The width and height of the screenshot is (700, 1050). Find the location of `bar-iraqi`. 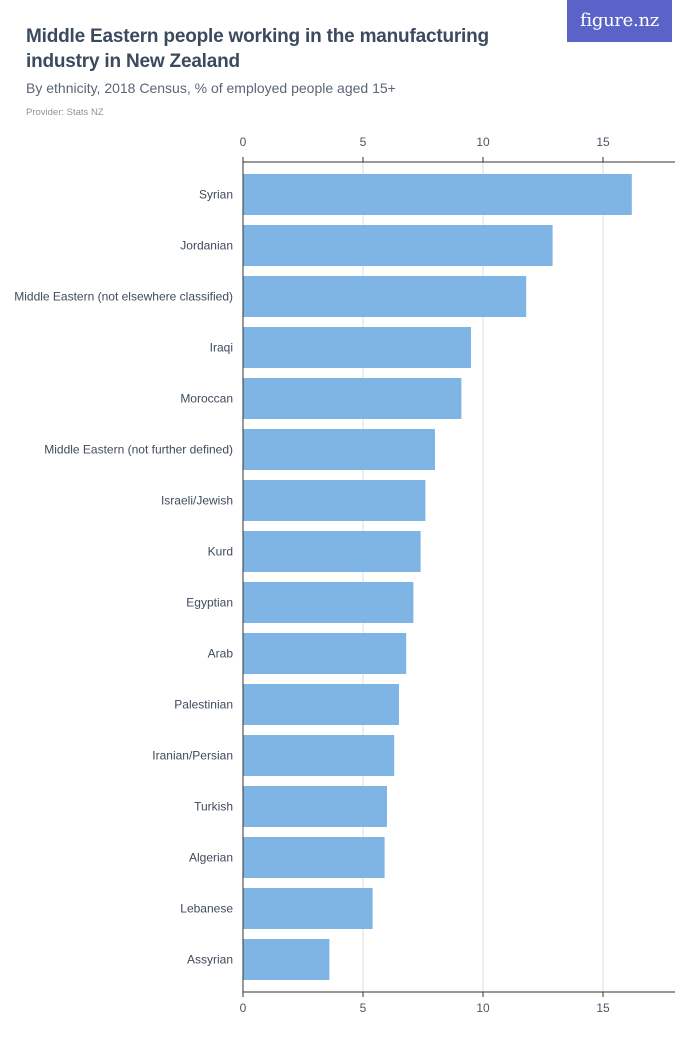

bar-iraqi is located at coordinates (357, 347).